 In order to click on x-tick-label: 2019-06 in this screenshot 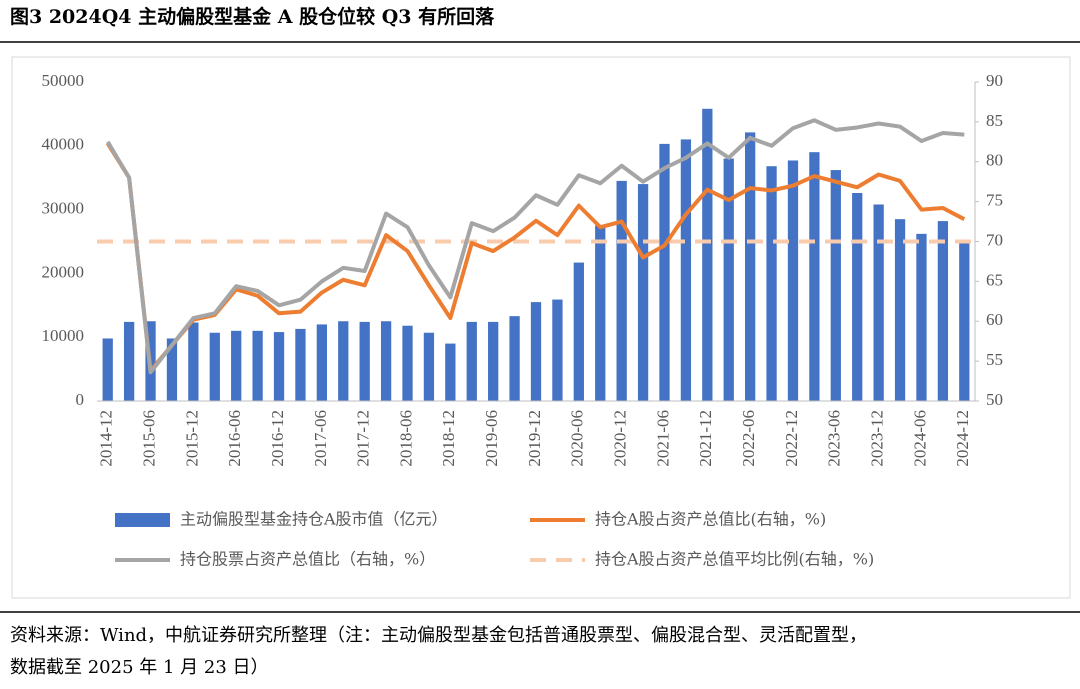, I will do `click(491, 438)`.